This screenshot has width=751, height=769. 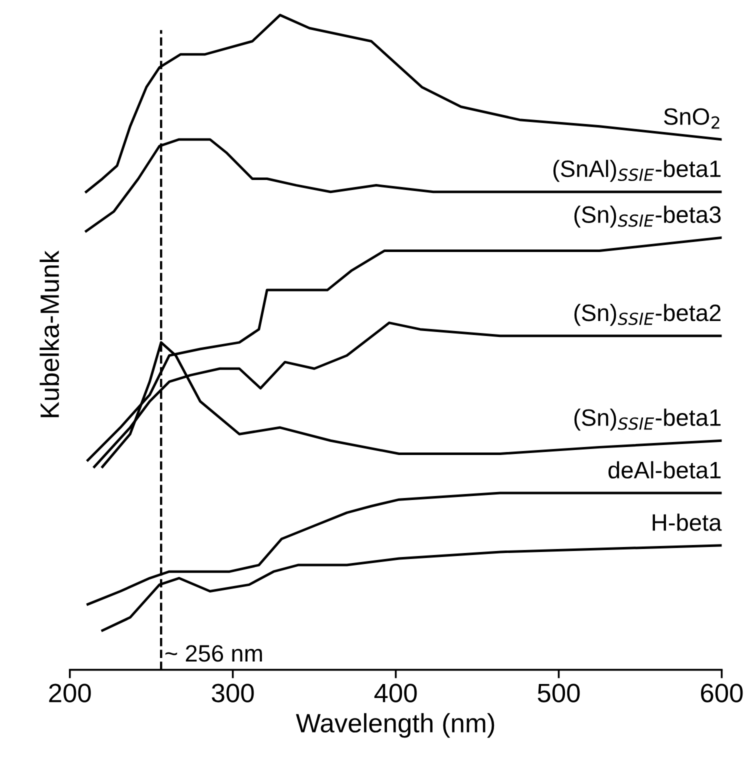 I want to click on y-axis-title: Kubelka-Munk, so click(x=50, y=334).